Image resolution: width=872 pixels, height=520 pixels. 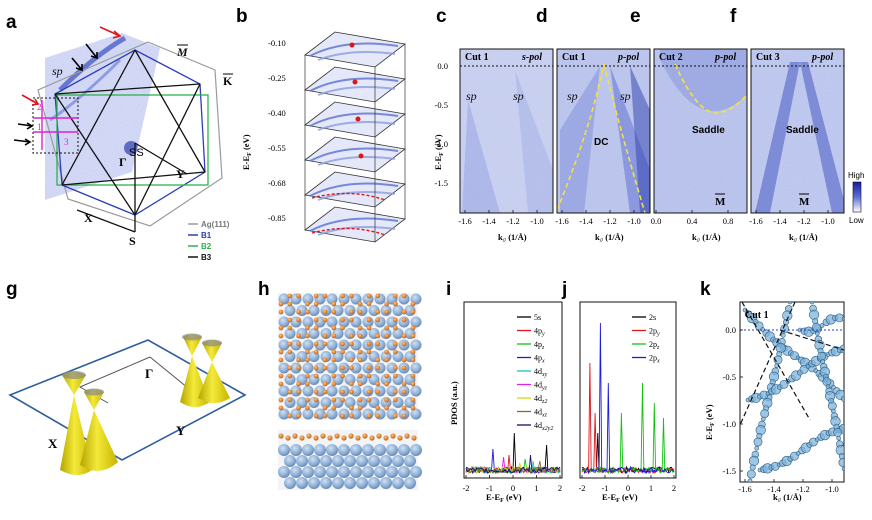 What do you see at coordinates (572, 96) in the screenshot?
I see `panel-d-sp-left: sp` at bounding box center [572, 96].